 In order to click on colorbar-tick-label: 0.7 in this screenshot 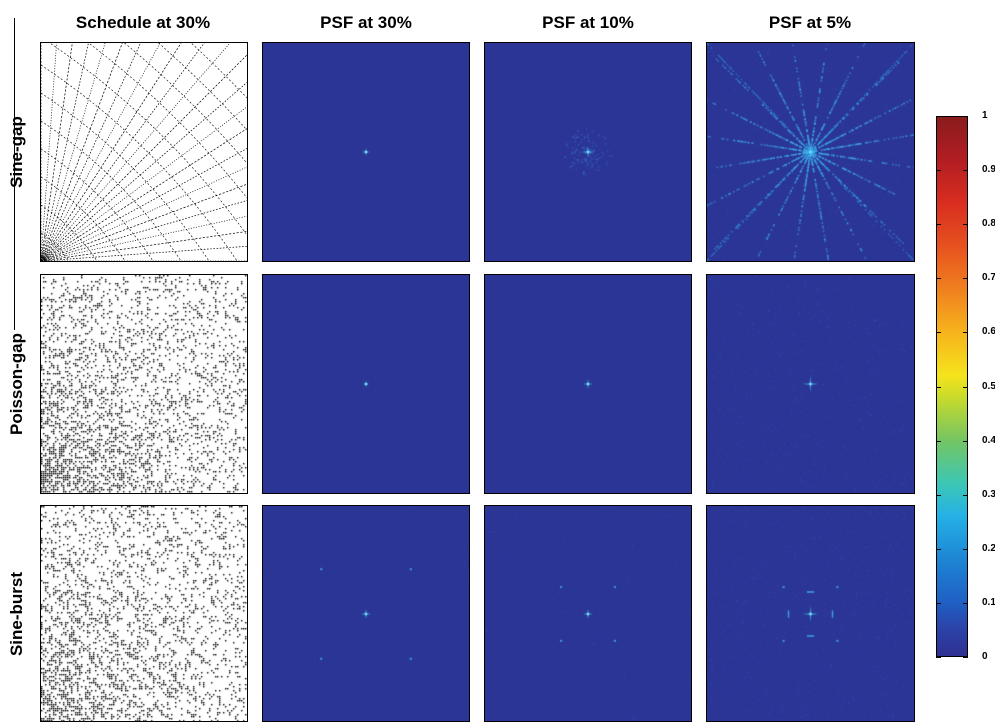, I will do `click(988, 278)`.